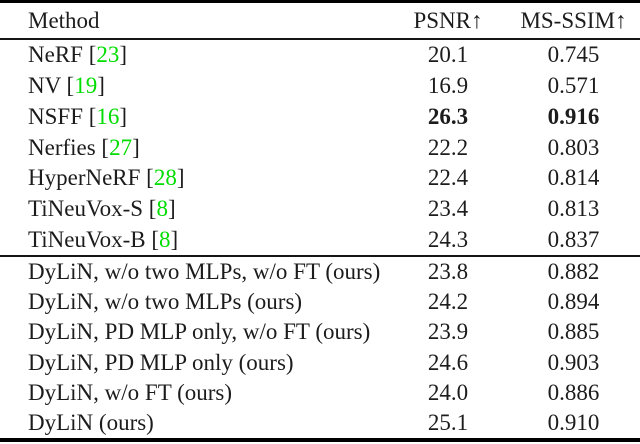  Describe the element at coordinates (86, 86) in the screenshot. I see `citation-link: 19` at that location.